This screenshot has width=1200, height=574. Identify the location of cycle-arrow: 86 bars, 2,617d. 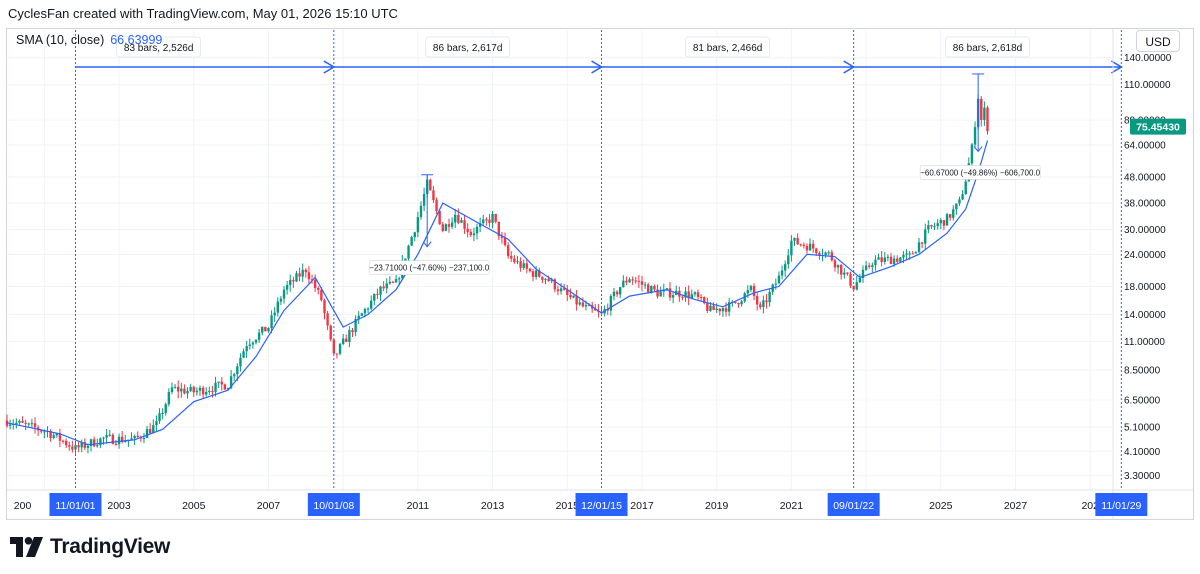
(468, 55).